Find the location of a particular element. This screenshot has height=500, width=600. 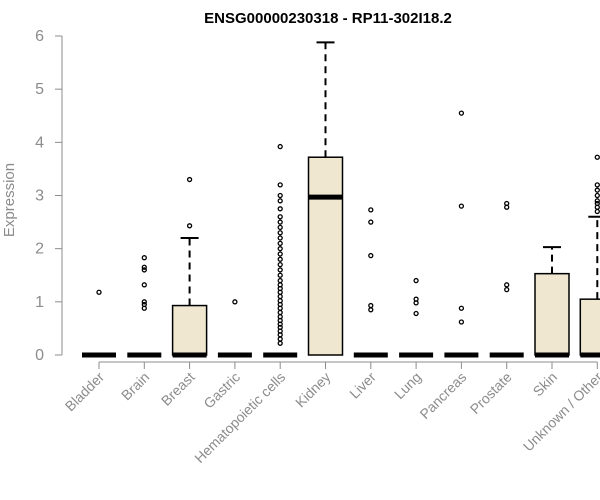

y-tick-label: 2 is located at coordinates (39, 249).